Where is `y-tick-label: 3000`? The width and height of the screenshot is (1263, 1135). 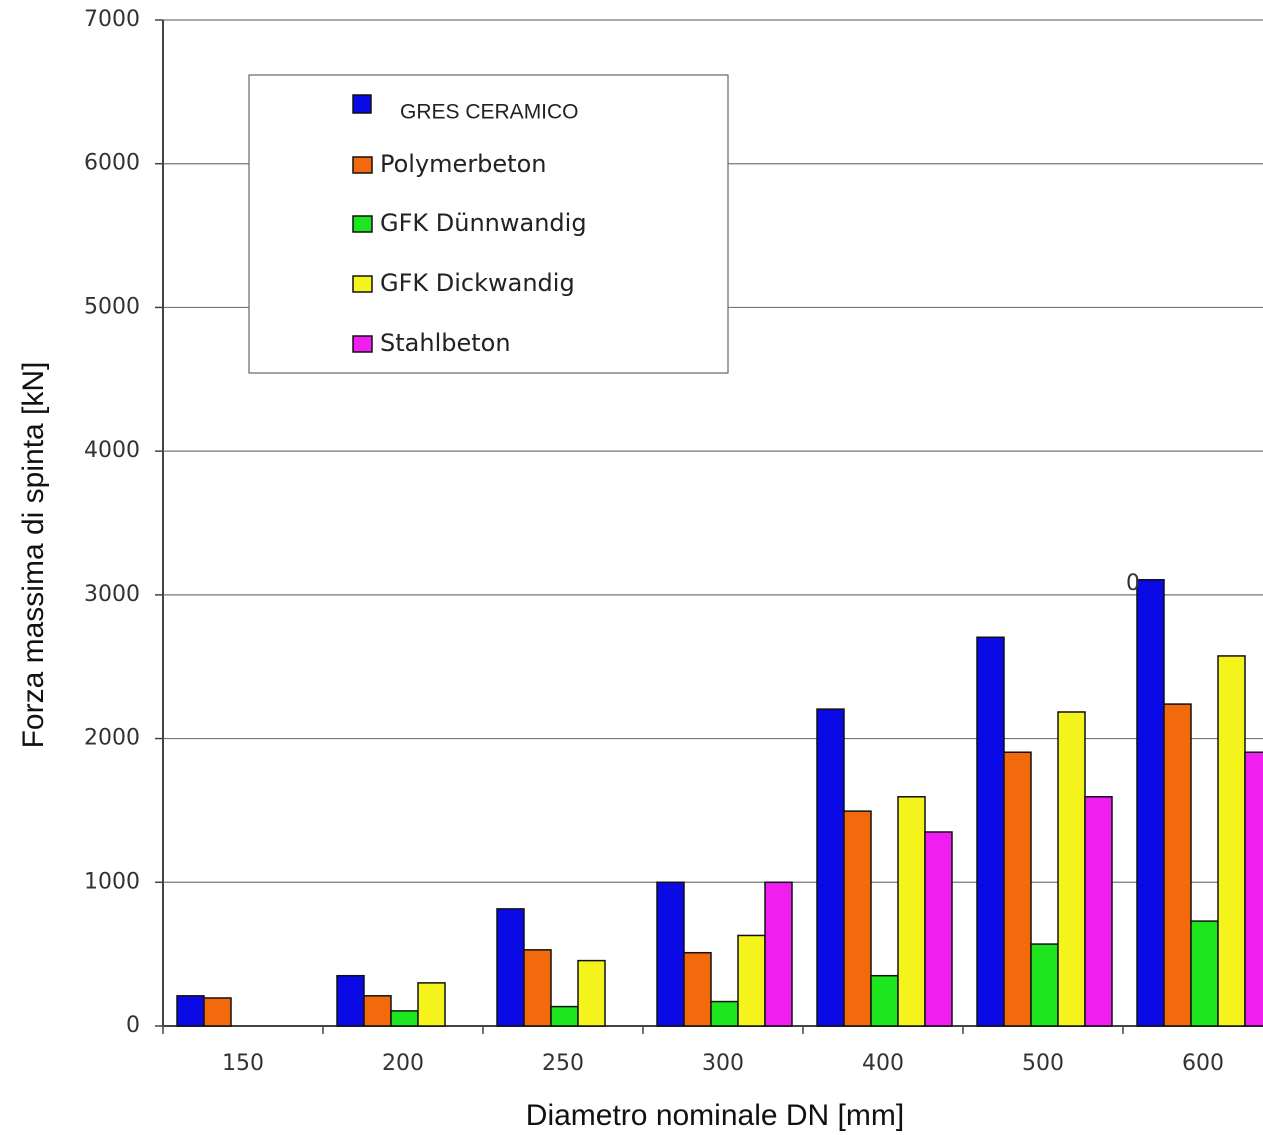 y-tick-label: 3000 is located at coordinates (112, 594).